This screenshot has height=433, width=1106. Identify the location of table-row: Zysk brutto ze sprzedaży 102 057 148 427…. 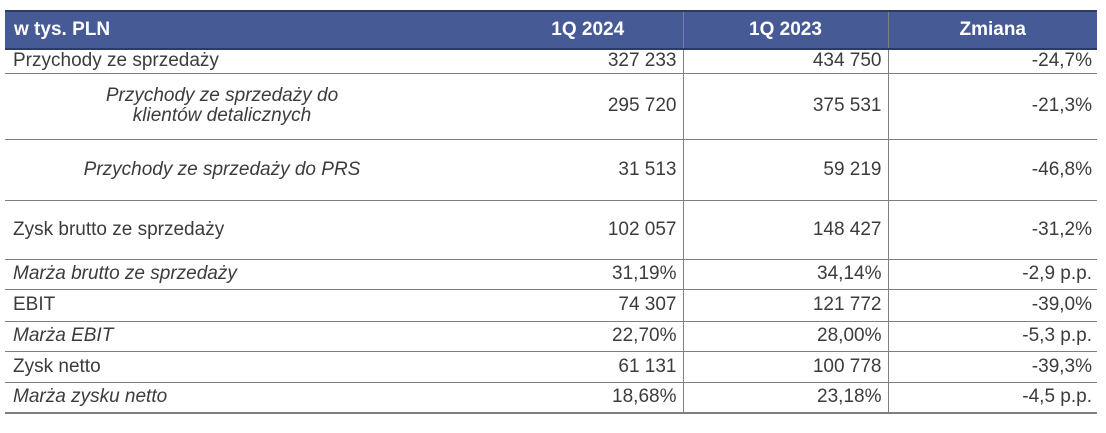
(551, 230).